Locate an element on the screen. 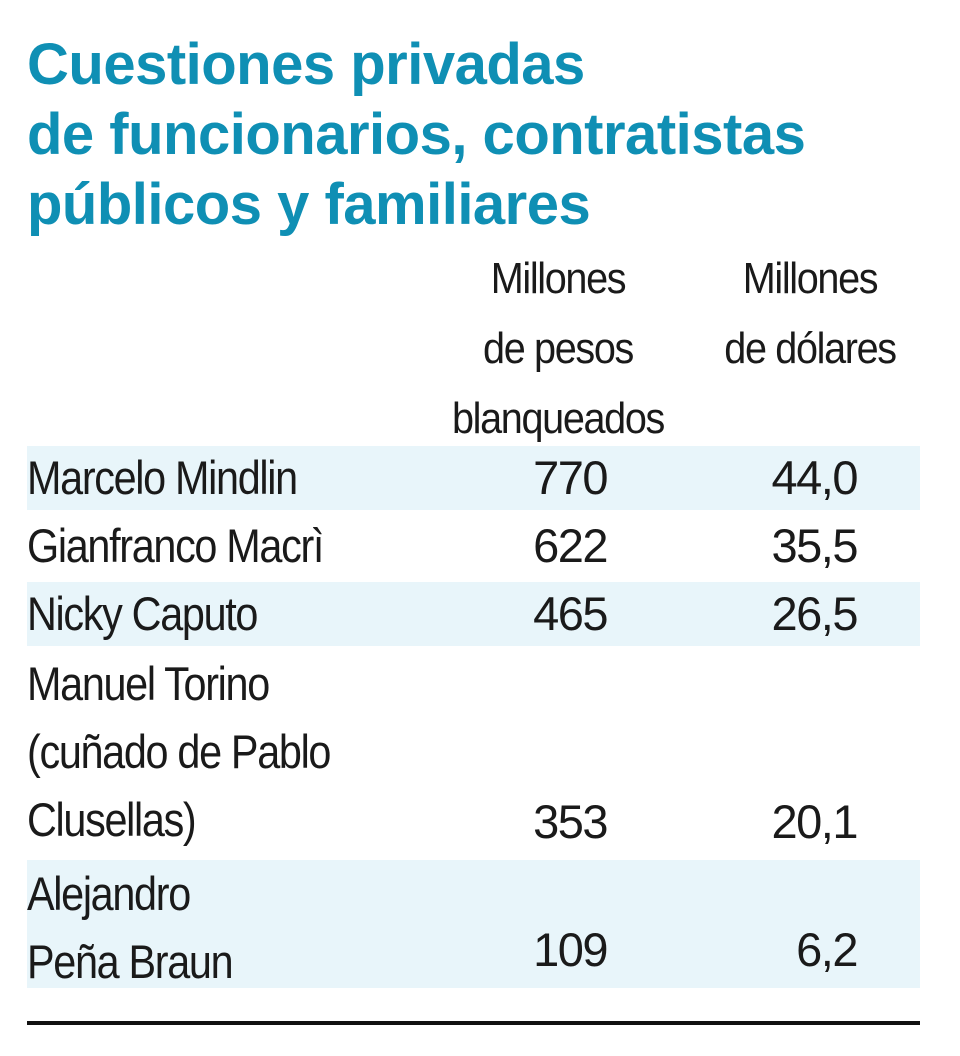 Image resolution: width=960 pixels, height=1056 pixels. row-name: Marcelo Mindlin is located at coordinates (162, 478).